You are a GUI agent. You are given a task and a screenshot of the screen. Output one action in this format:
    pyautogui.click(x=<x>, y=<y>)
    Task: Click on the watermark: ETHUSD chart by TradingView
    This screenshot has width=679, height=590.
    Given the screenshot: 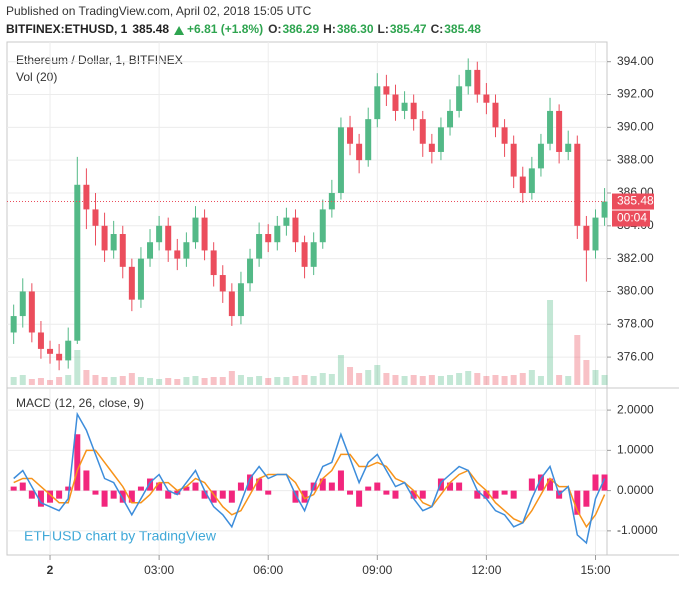 What is the action you would take?
    pyautogui.click(x=120, y=536)
    